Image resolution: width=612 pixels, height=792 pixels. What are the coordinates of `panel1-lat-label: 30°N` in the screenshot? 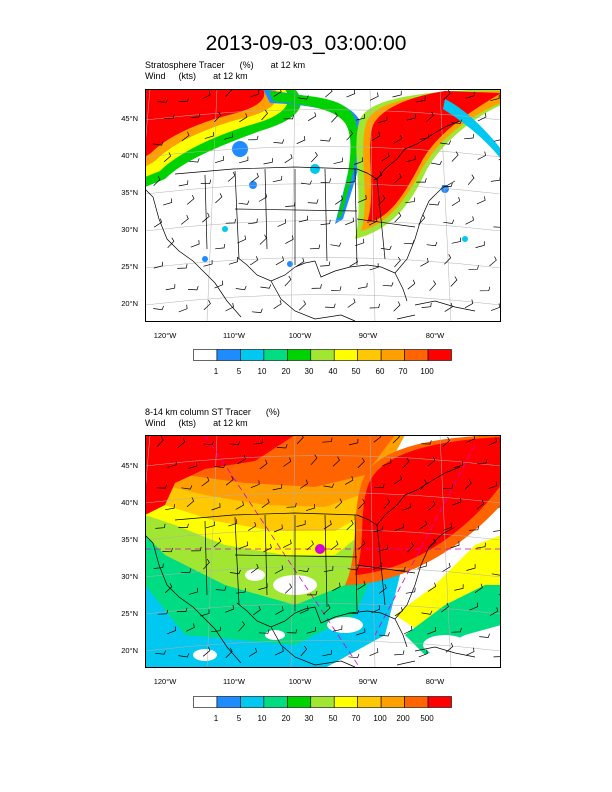 It's located at (129, 229).